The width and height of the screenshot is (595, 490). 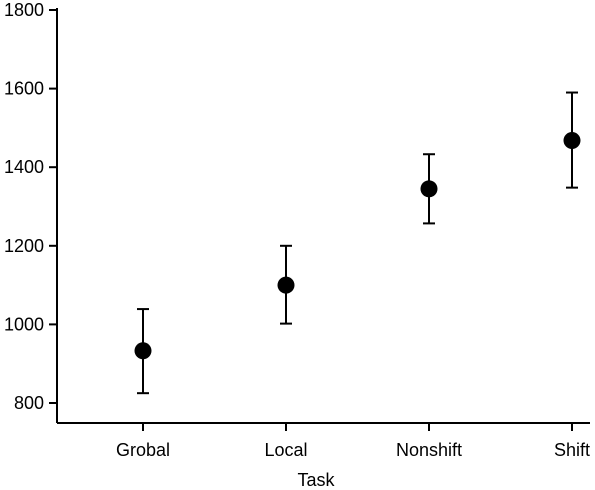 What do you see at coordinates (353, 441) in the screenshot?
I see `x-ticks: Grobal Local Nonshift Shift` at bounding box center [353, 441].